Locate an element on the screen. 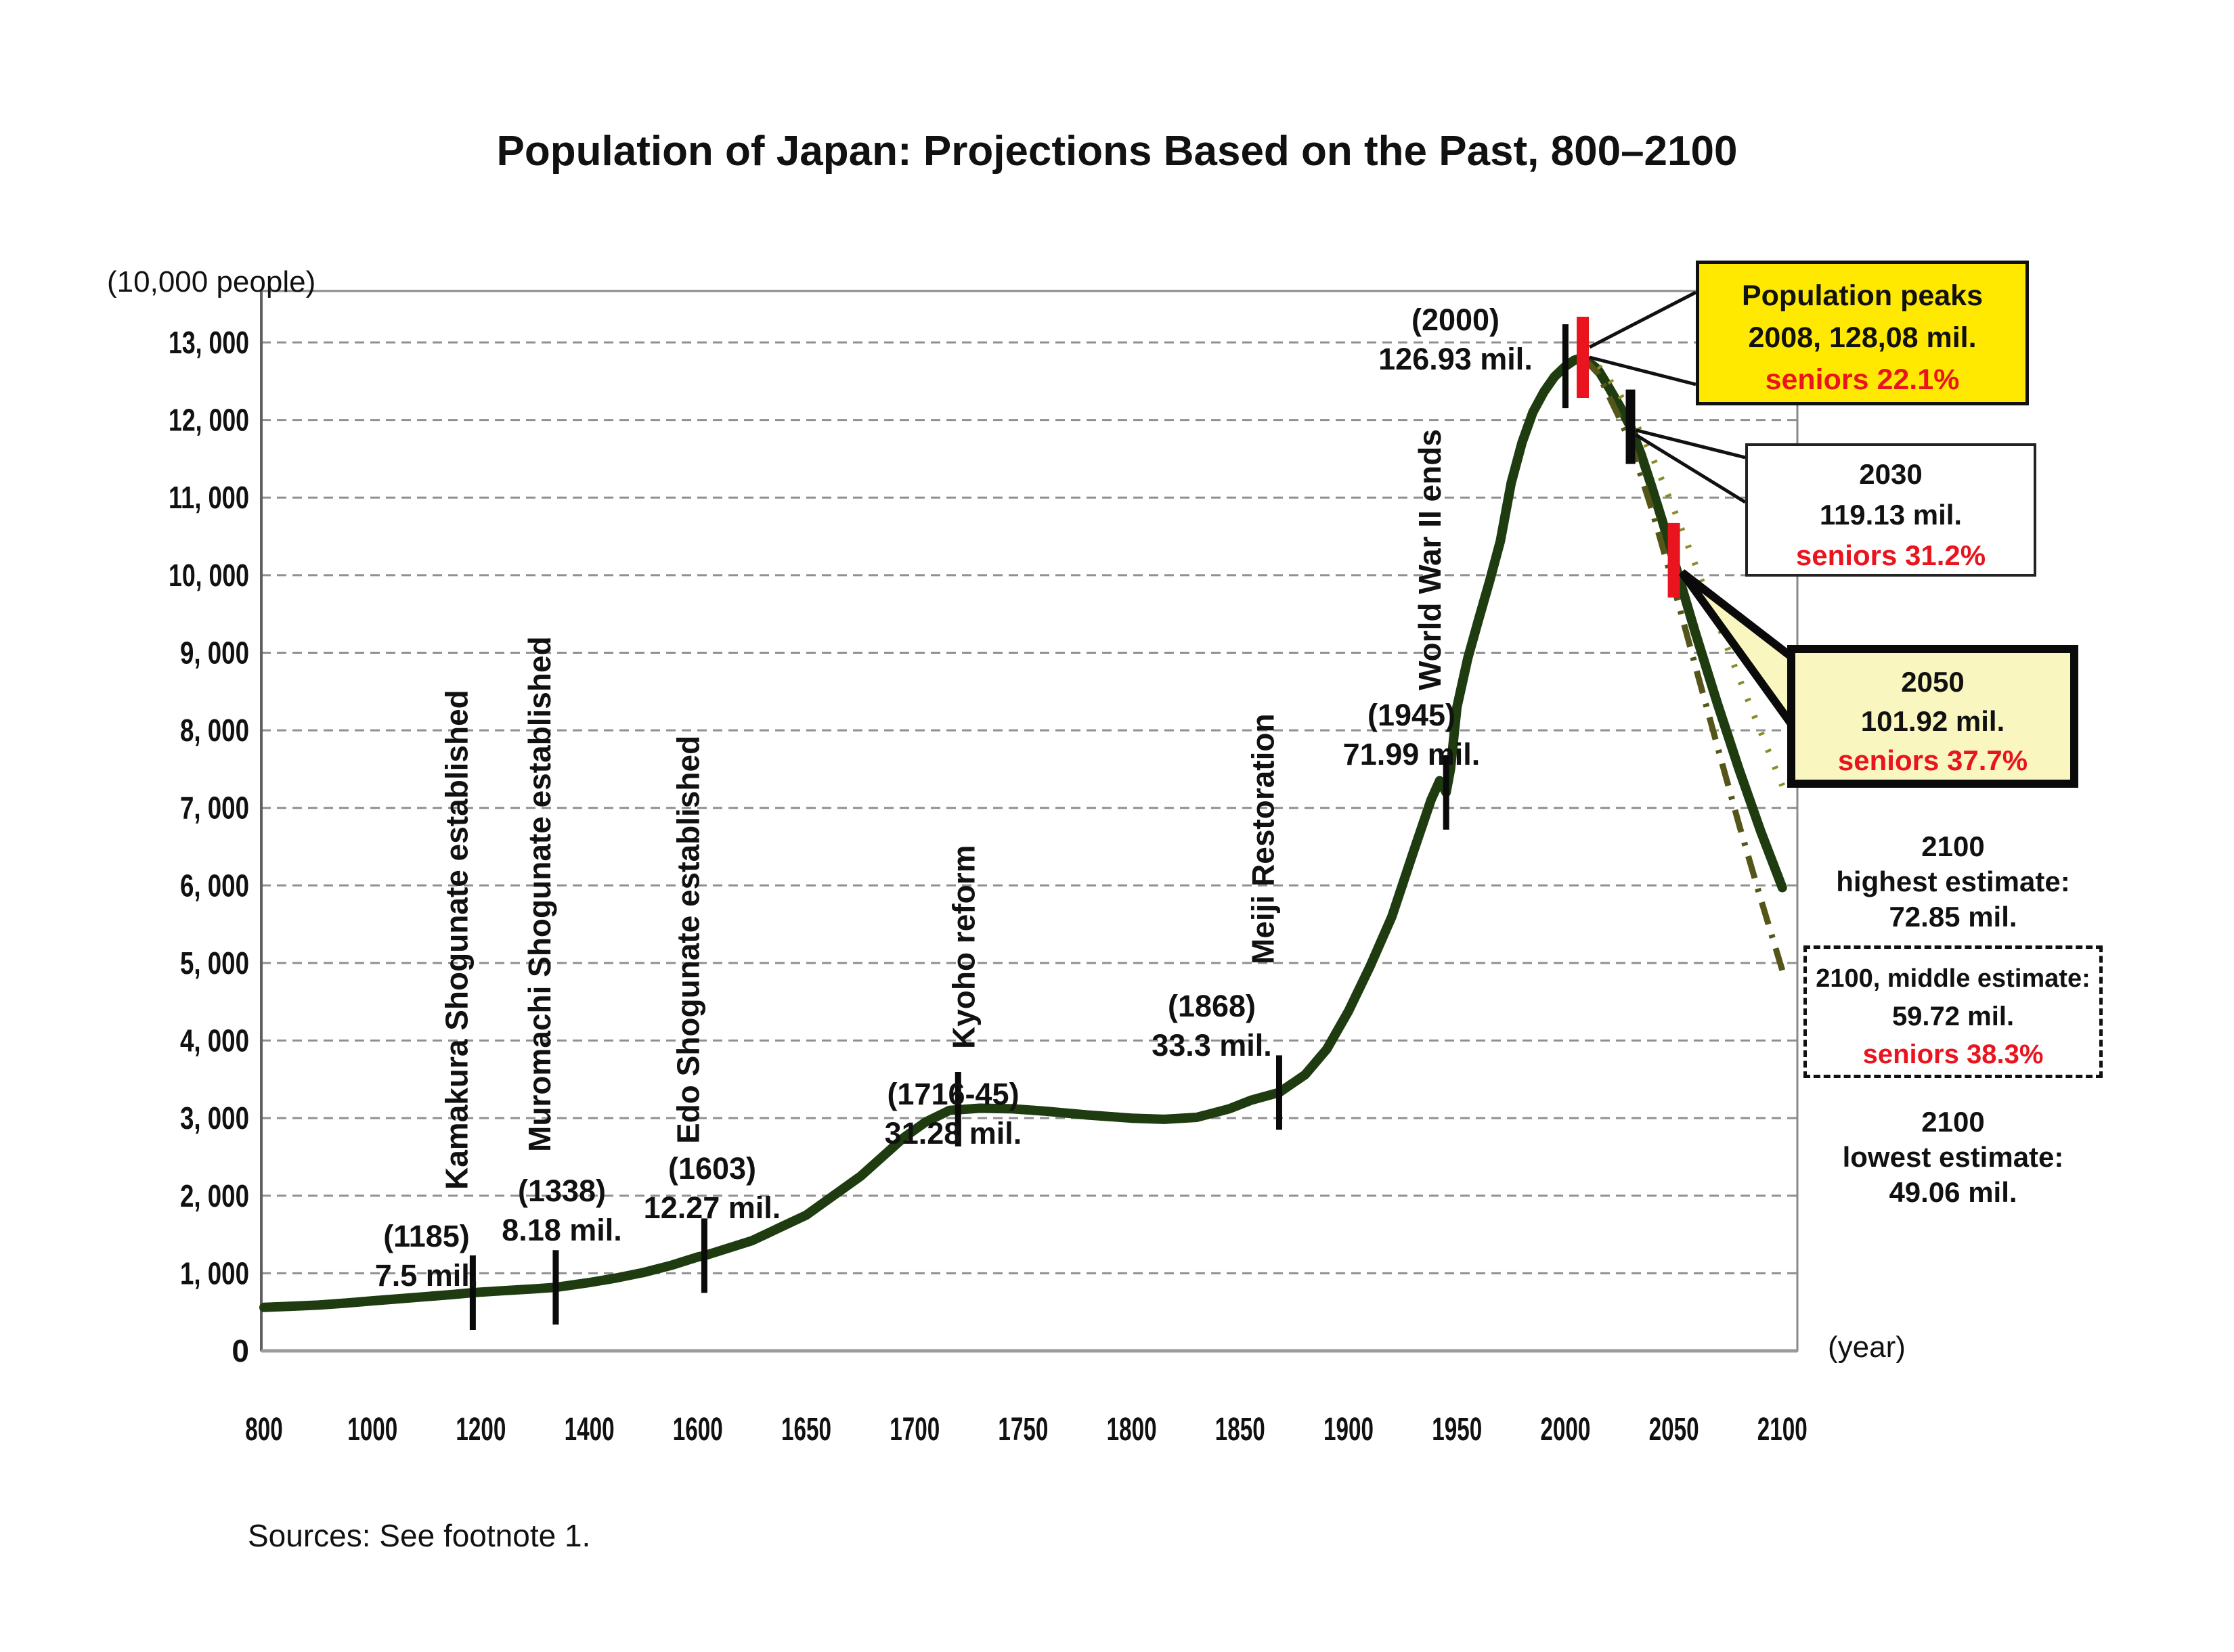 This screenshot has height=1652, width=2234. y-tick-label-3000: 3, 000 is located at coordinates (214, 1118).